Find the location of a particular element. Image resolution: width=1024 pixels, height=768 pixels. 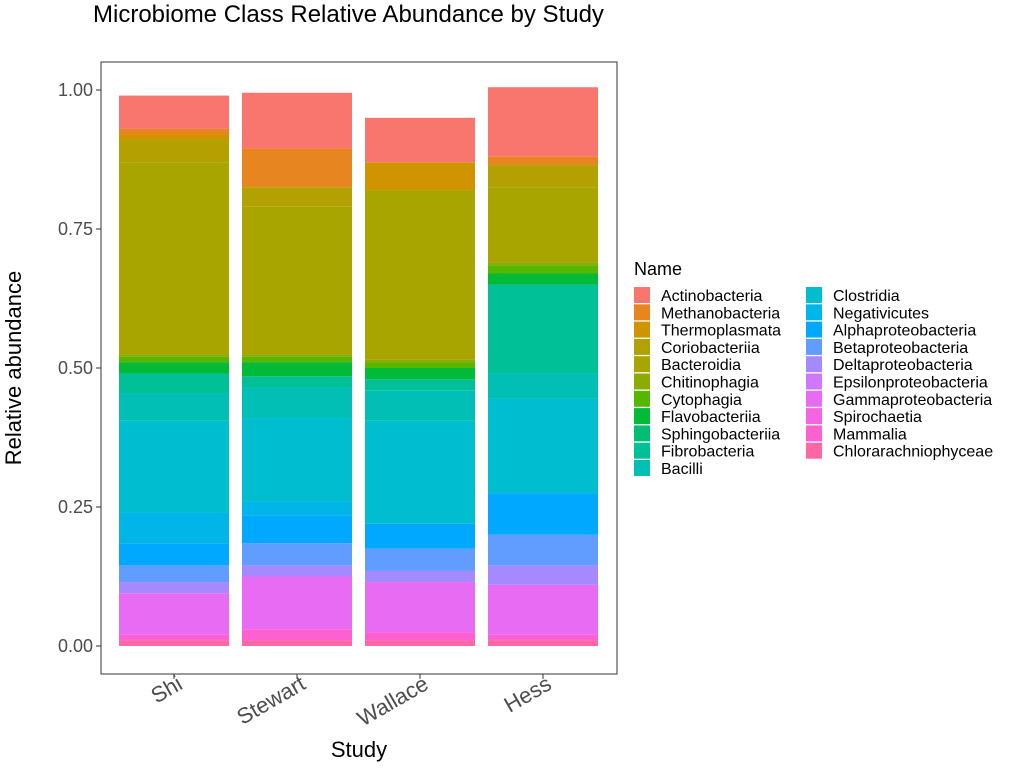

legend-item-gammaproteobacteria: Gammaproteobacteria is located at coordinates (899, 399).